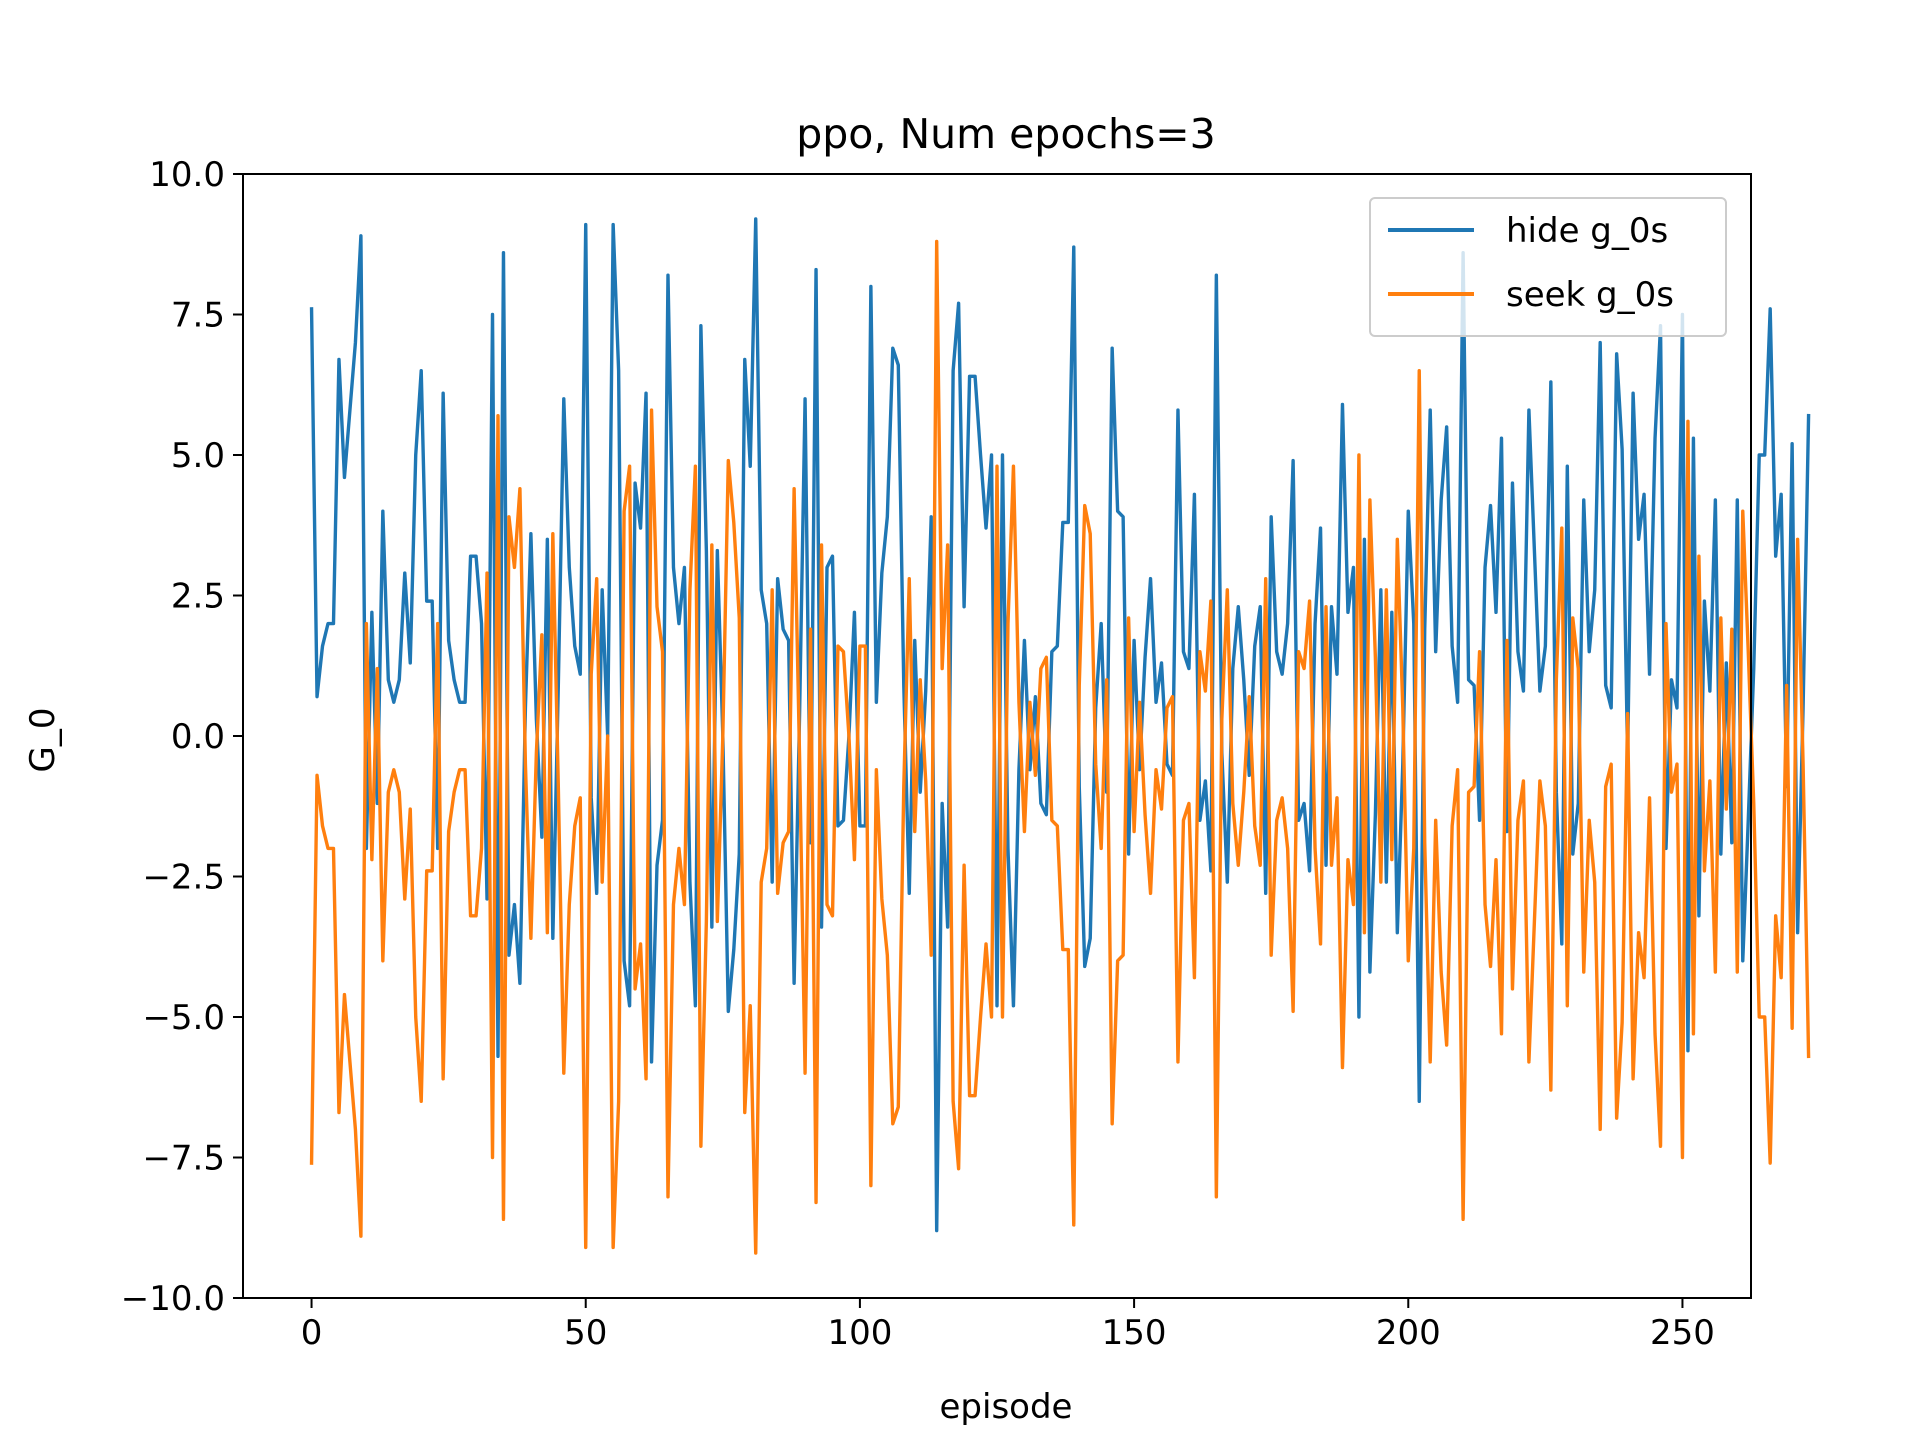 The image size is (1920, 1440). What do you see at coordinates (1590, 295) in the screenshot?
I see `legend-label-seek: seek g_0s` at bounding box center [1590, 295].